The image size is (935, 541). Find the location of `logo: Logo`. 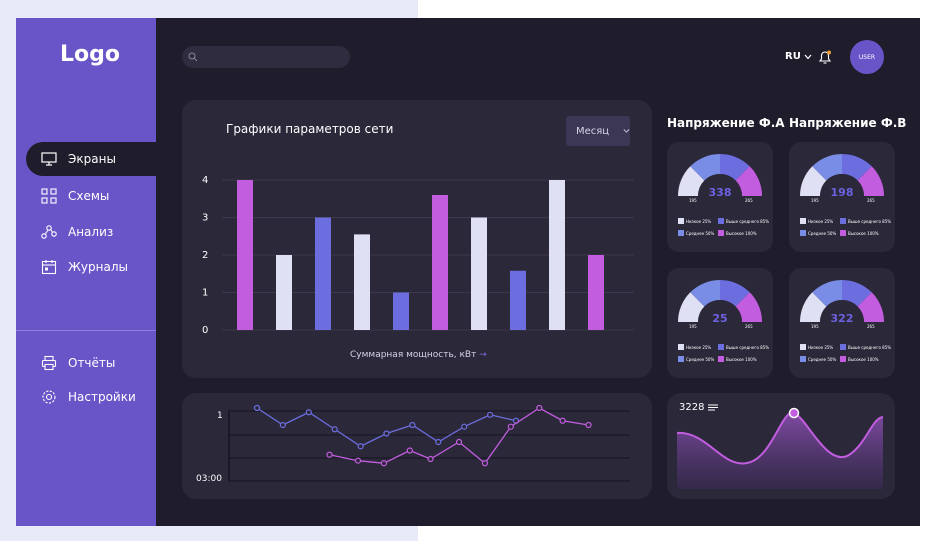

logo: Logo is located at coordinates (90, 54).